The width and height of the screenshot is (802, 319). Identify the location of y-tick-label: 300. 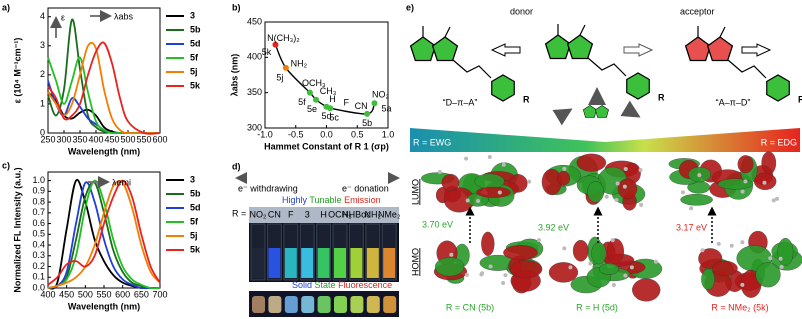
(254, 127).